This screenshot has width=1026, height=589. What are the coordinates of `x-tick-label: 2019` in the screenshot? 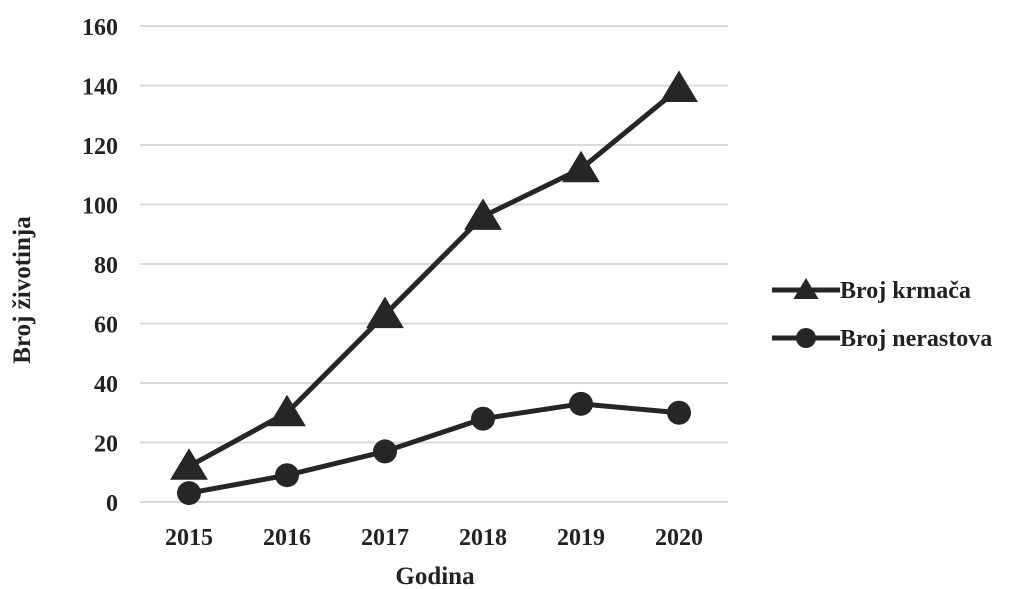 It's located at (581, 538).